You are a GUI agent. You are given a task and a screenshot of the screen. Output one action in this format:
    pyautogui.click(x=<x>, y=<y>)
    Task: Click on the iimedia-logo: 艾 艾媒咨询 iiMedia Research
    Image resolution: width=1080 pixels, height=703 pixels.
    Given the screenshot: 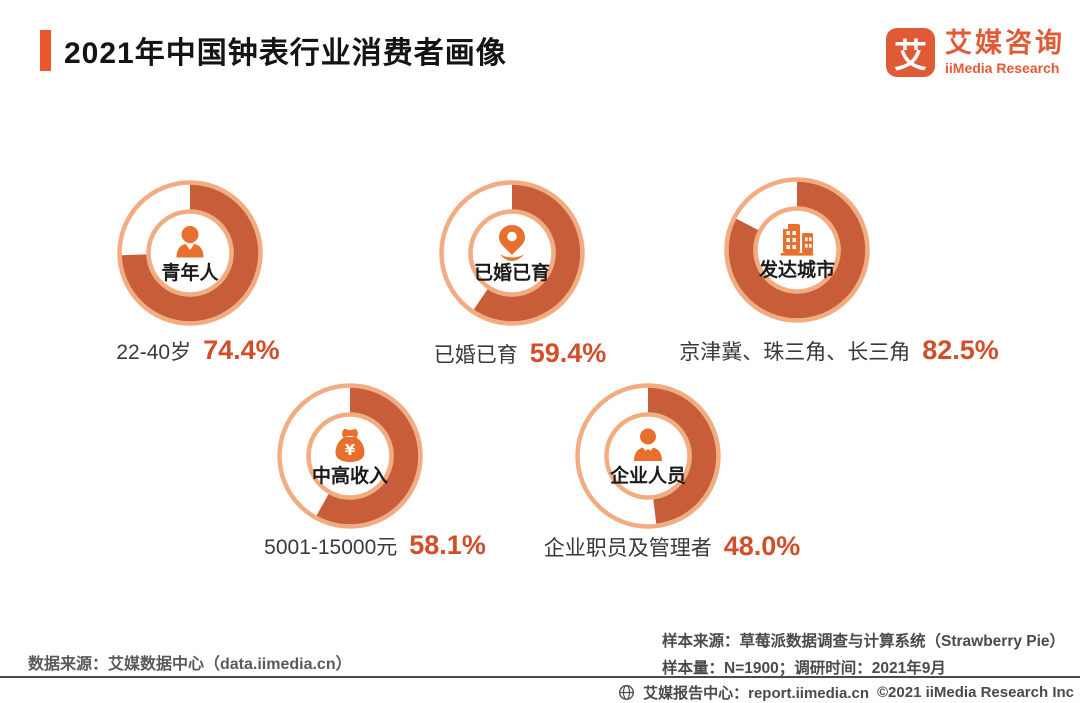 What is the action you would take?
    pyautogui.click(x=975, y=52)
    